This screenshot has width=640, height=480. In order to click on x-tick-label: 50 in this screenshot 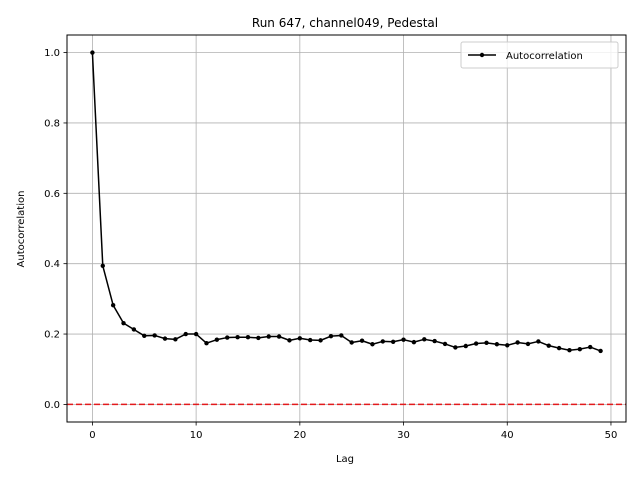, I will do `click(611, 435)`.